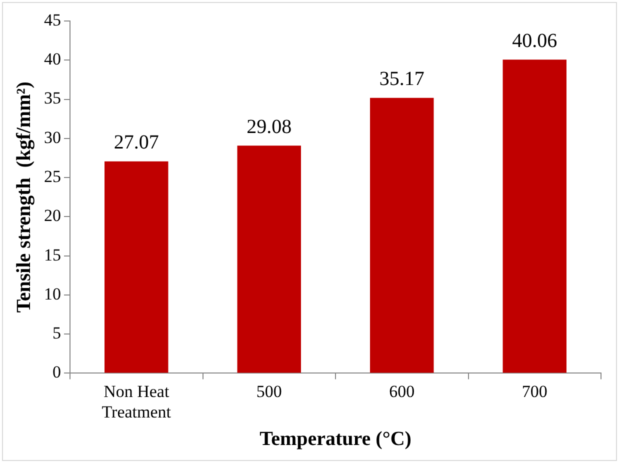 The image size is (619, 463). What do you see at coordinates (535, 41) in the screenshot?
I see `data-label: 40.06` at bounding box center [535, 41].